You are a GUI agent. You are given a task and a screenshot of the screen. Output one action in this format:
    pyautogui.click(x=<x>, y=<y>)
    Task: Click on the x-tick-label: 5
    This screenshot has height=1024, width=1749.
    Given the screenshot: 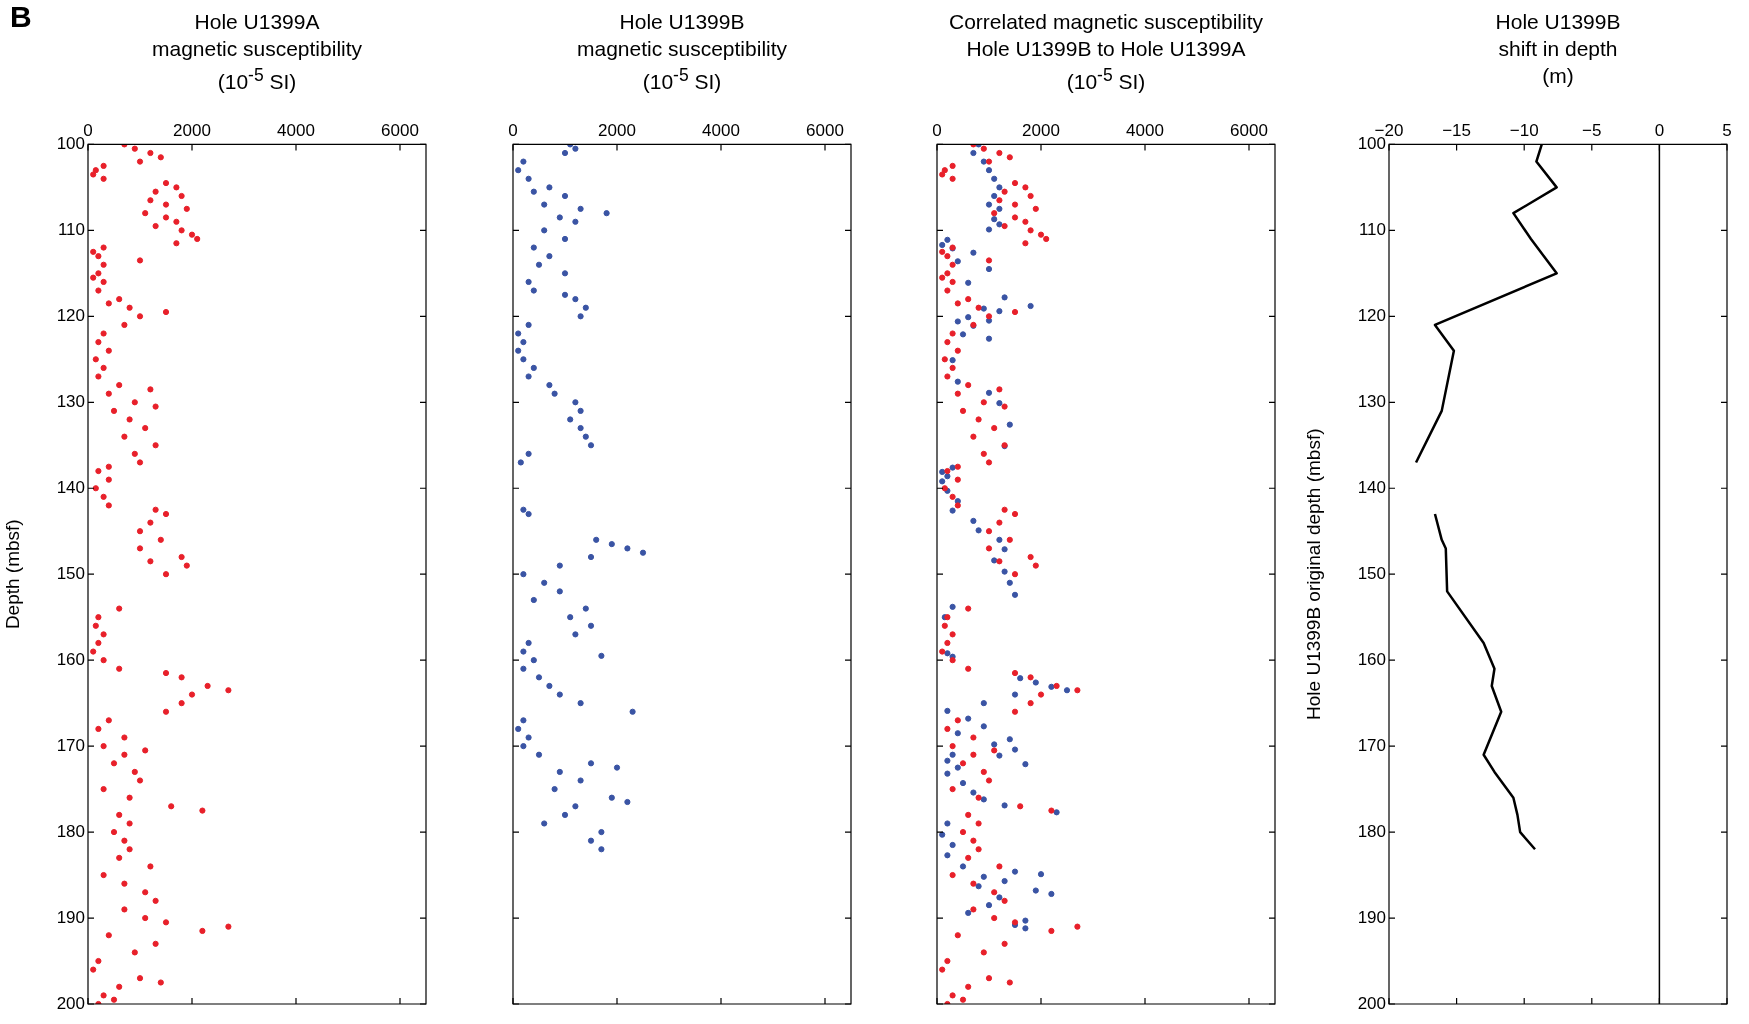 What is the action you would take?
    pyautogui.click(x=1727, y=130)
    